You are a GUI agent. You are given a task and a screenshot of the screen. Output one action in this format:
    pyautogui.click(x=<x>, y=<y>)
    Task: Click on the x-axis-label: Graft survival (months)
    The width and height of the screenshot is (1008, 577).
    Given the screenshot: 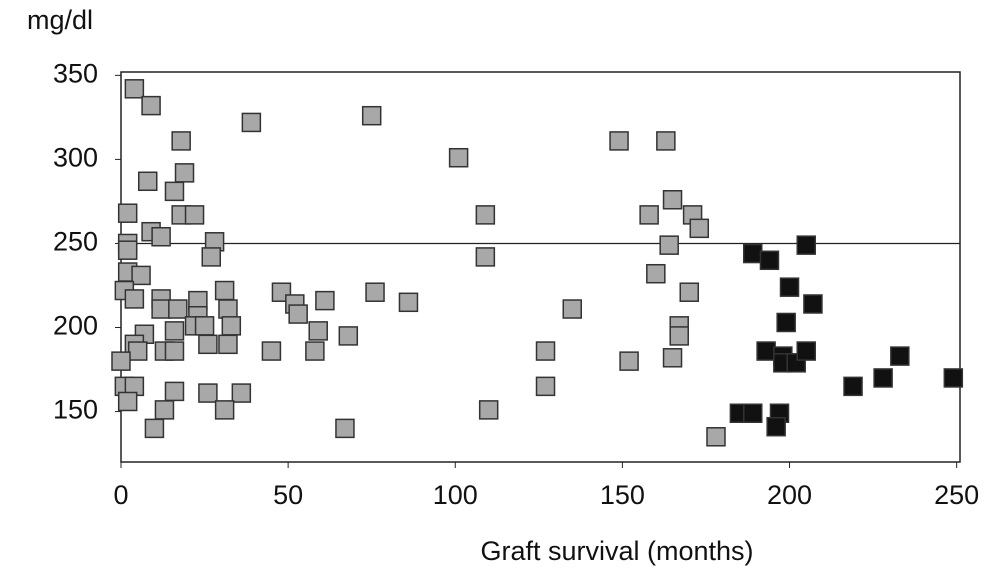 What is the action you would take?
    pyautogui.click(x=616, y=551)
    